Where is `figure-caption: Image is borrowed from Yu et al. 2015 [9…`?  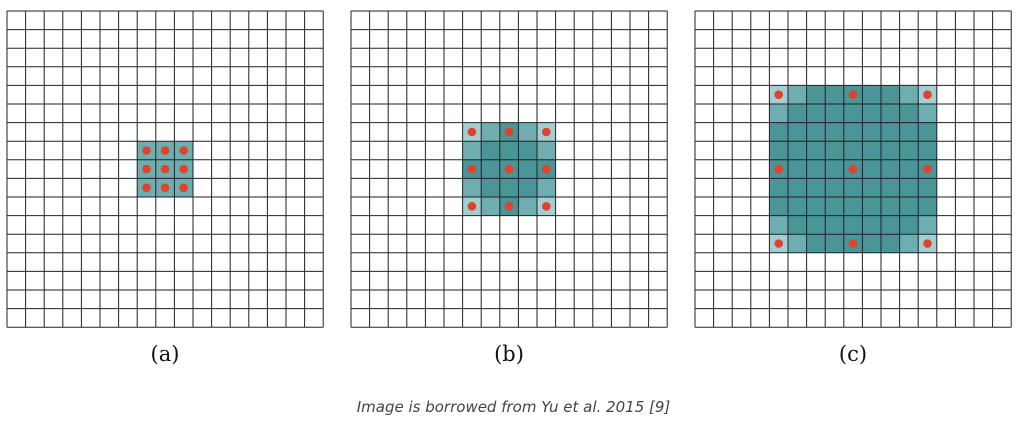
figure-caption: Image is borrowed from Yu et al. 2015 [9… is located at coordinates (513, 407).